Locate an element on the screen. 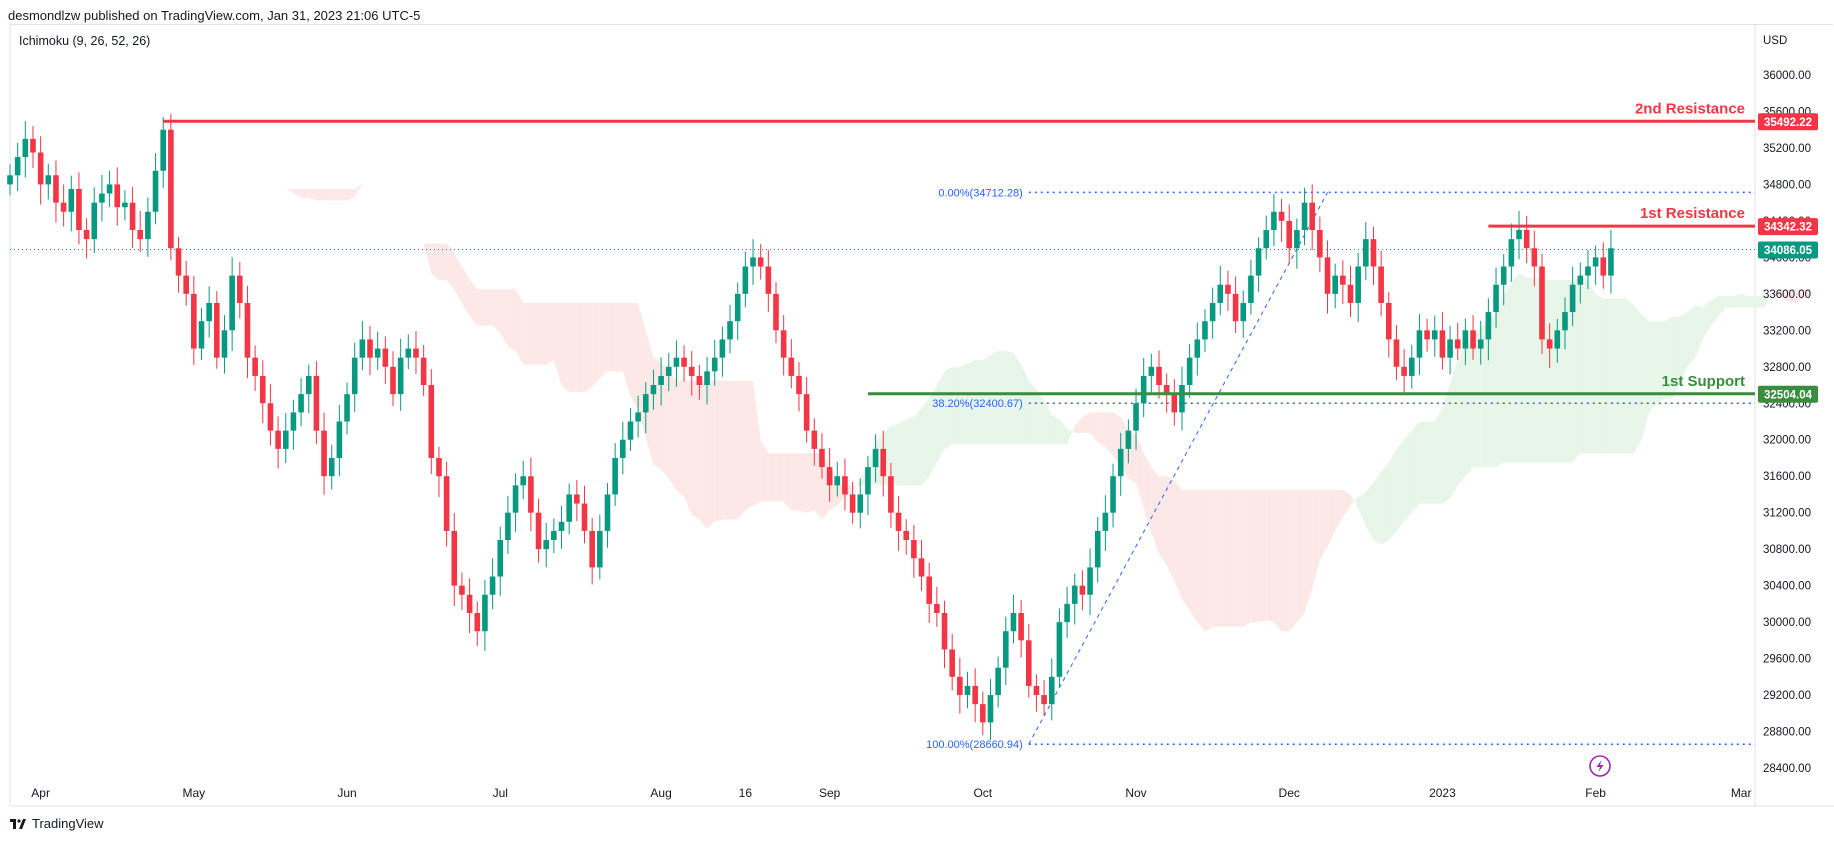  time-tick-label: 2023 is located at coordinates (1442, 793).